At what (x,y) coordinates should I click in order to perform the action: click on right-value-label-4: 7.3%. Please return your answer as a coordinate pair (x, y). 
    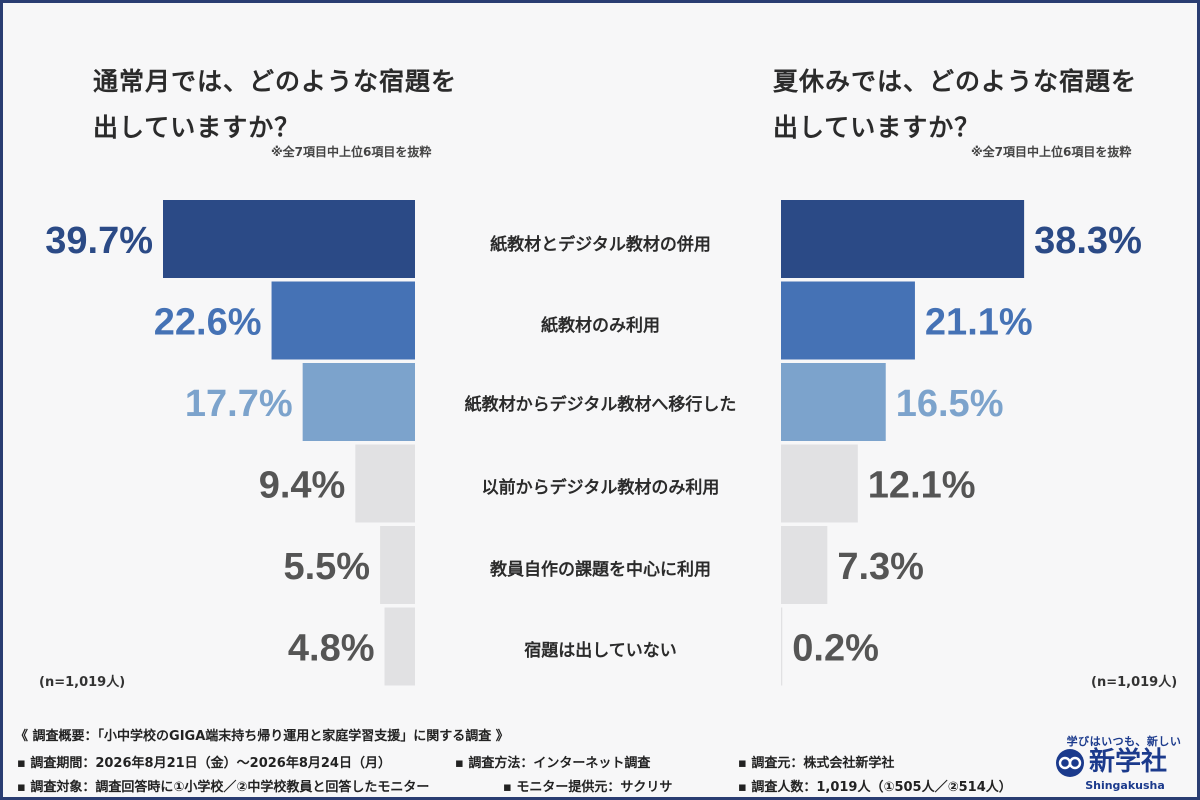
    Looking at the image, I should click on (880, 567).